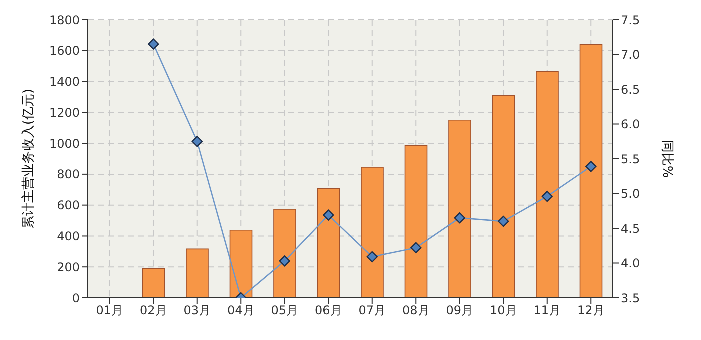 This screenshot has height=340, width=701. I want to click on y-tick-label: 1800, so click(64, 20).